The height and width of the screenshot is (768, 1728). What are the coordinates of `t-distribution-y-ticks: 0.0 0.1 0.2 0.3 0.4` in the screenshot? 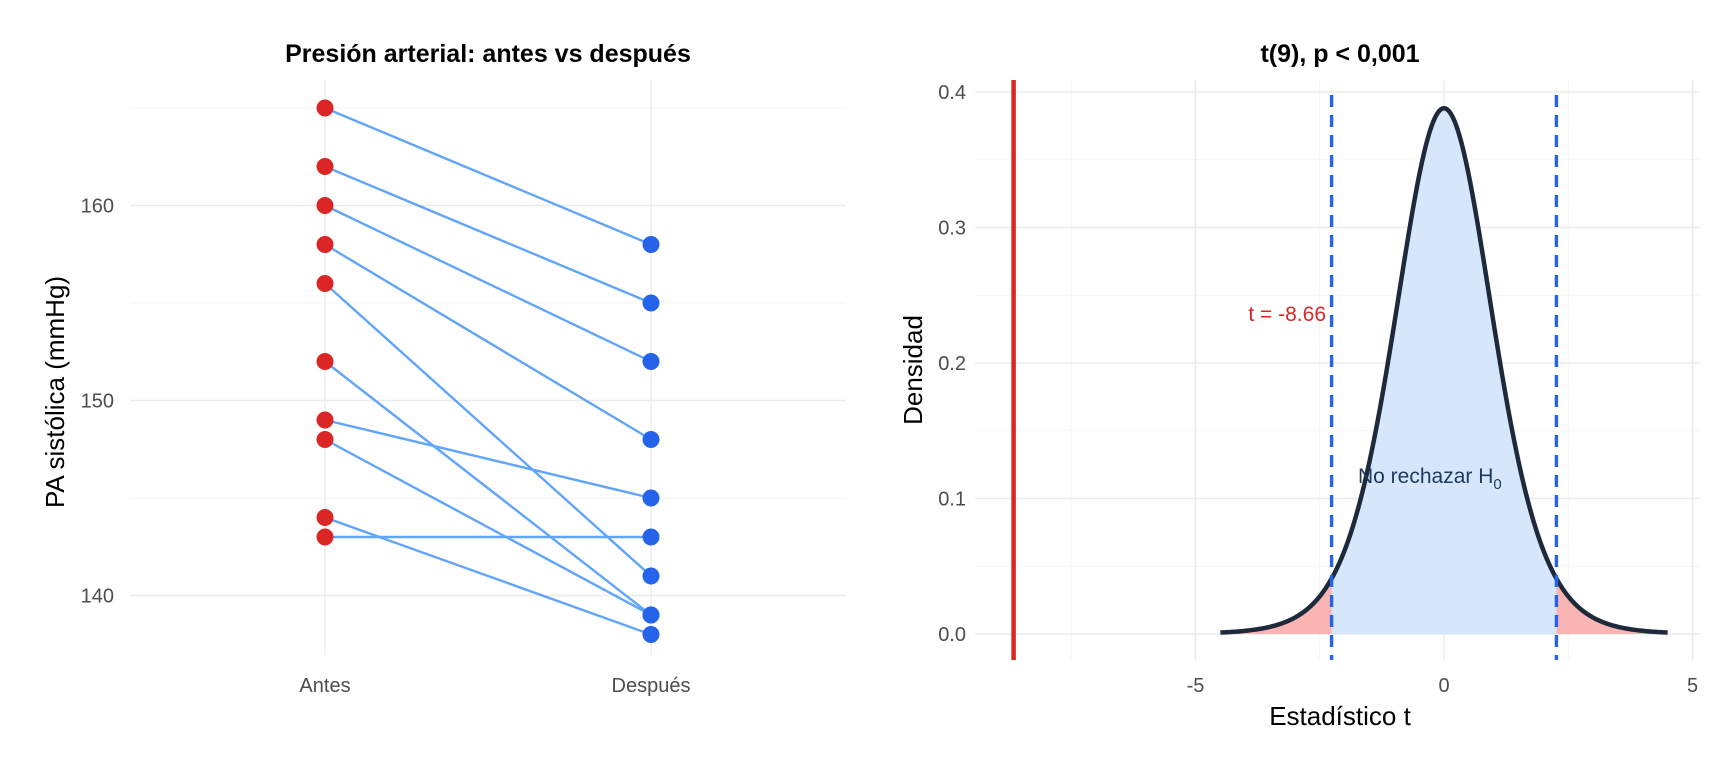 It's located at (952, 364).